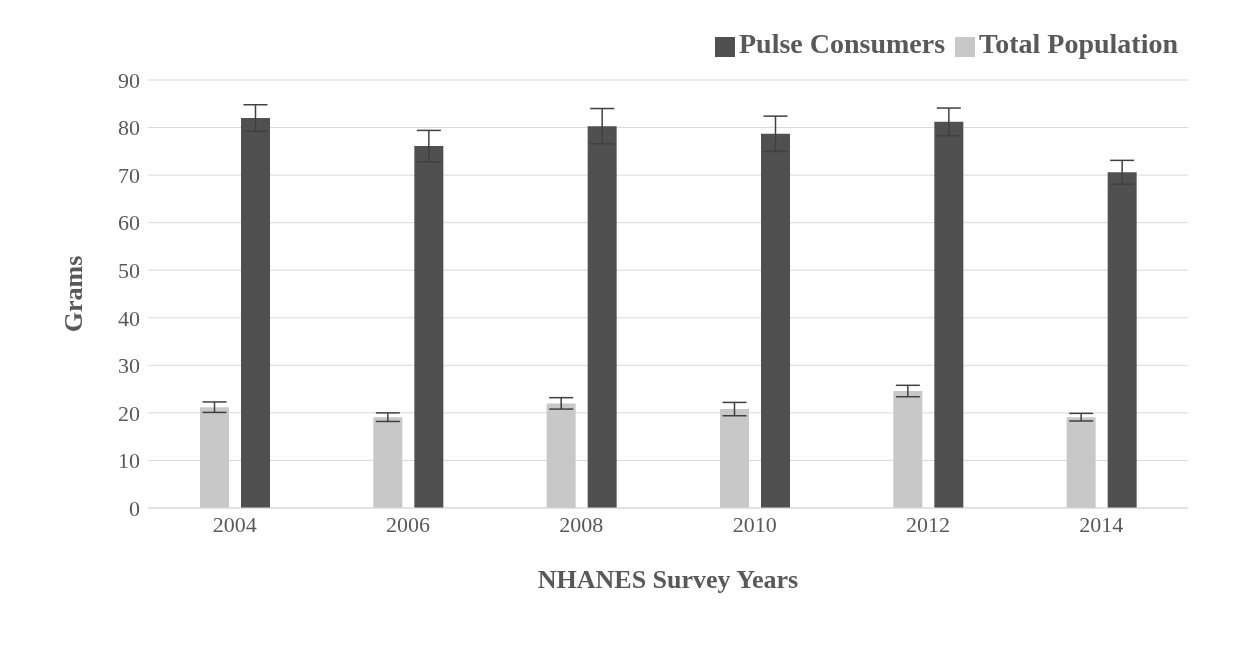  Describe the element at coordinates (129, 271) in the screenshot. I see `y-tick-label: 50` at that location.